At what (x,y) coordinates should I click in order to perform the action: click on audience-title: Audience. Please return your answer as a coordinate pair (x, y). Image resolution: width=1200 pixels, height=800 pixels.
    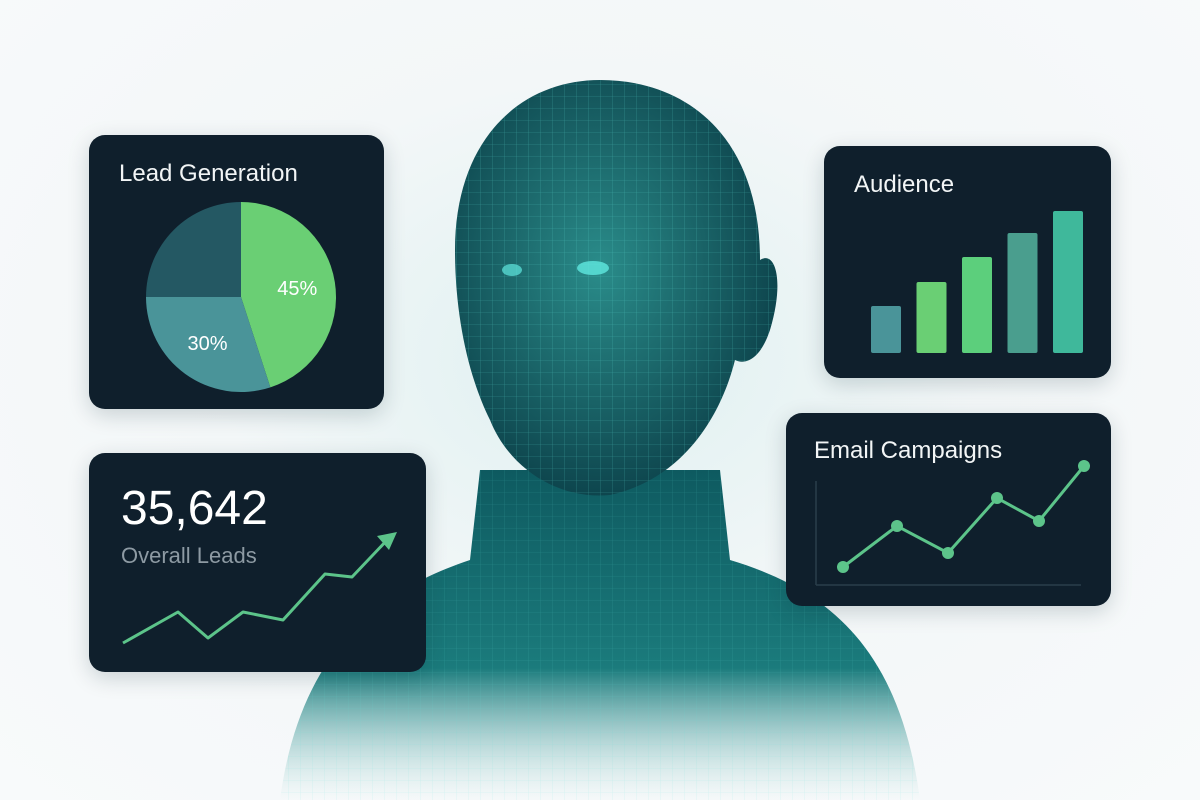
    Looking at the image, I should click on (904, 184).